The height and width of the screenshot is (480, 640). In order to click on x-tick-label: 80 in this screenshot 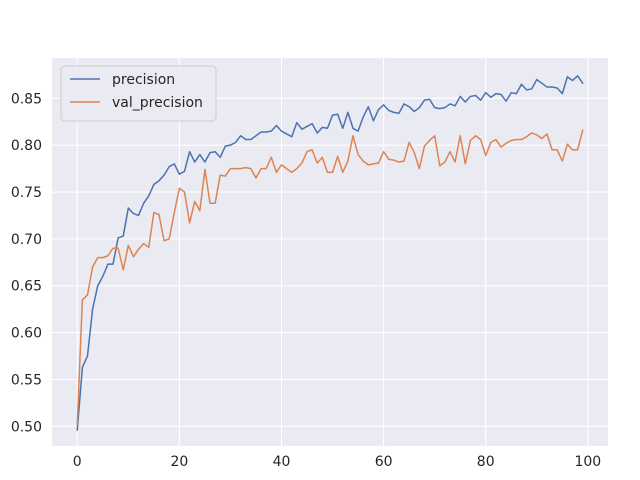, I will do `click(486, 462)`.